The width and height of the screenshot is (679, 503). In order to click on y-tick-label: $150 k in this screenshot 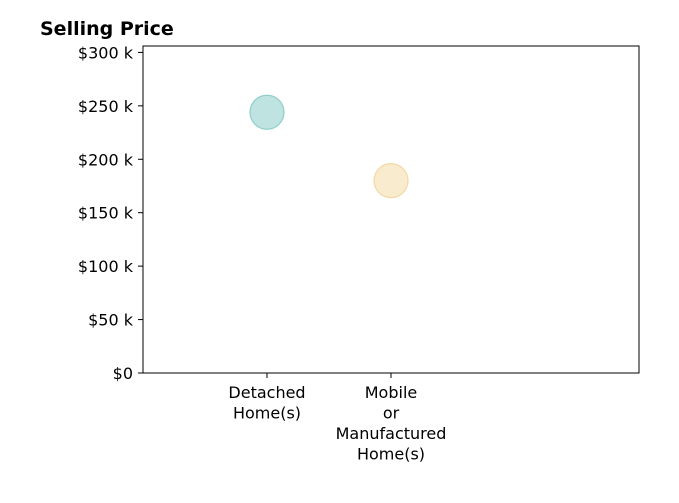, I will do `click(106, 213)`.